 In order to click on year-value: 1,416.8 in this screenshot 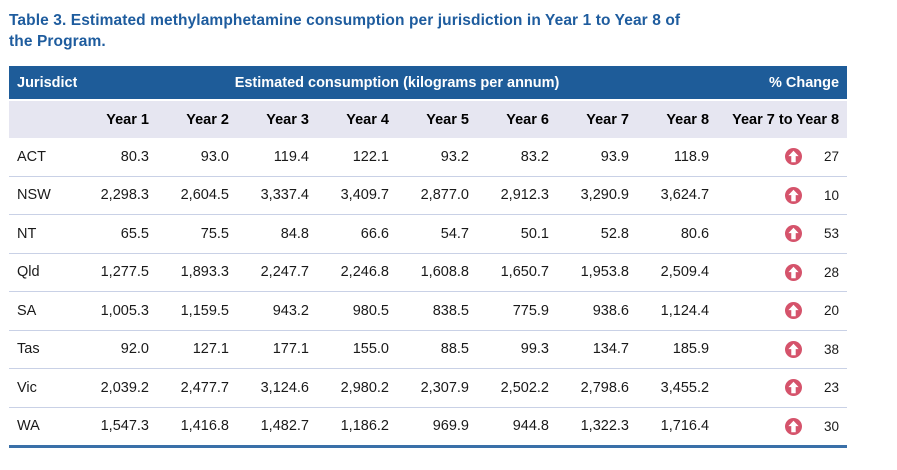, I will do `click(197, 427)`.